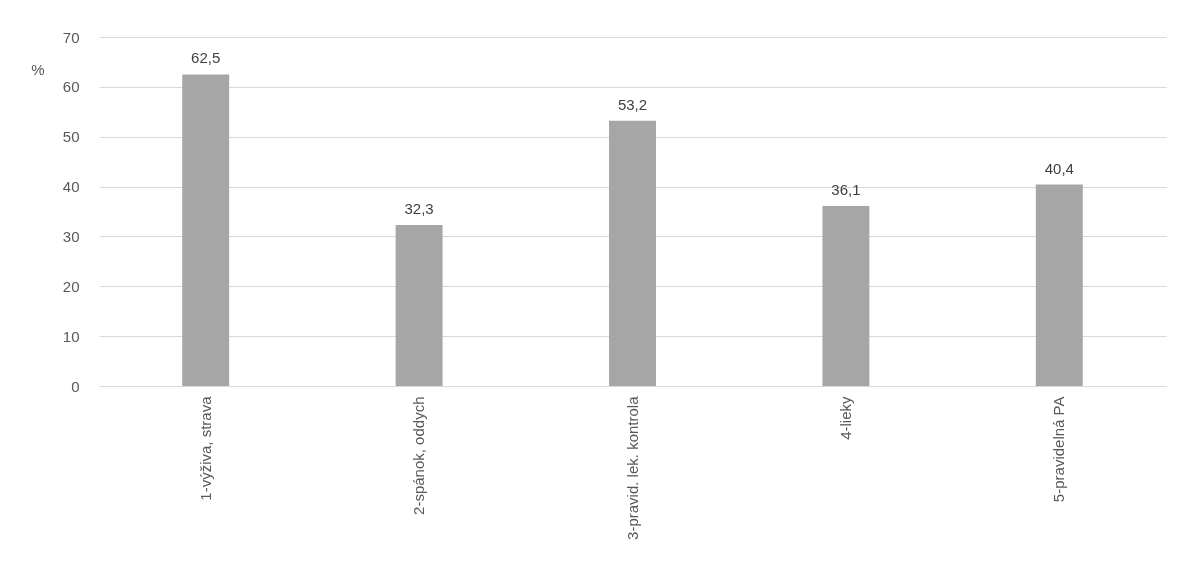 This screenshot has height=580, width=1182. What do you see at coordinates (38, 69) in the screenshot?
I see `y-axis-title: %` at bounding box center [38, 69].